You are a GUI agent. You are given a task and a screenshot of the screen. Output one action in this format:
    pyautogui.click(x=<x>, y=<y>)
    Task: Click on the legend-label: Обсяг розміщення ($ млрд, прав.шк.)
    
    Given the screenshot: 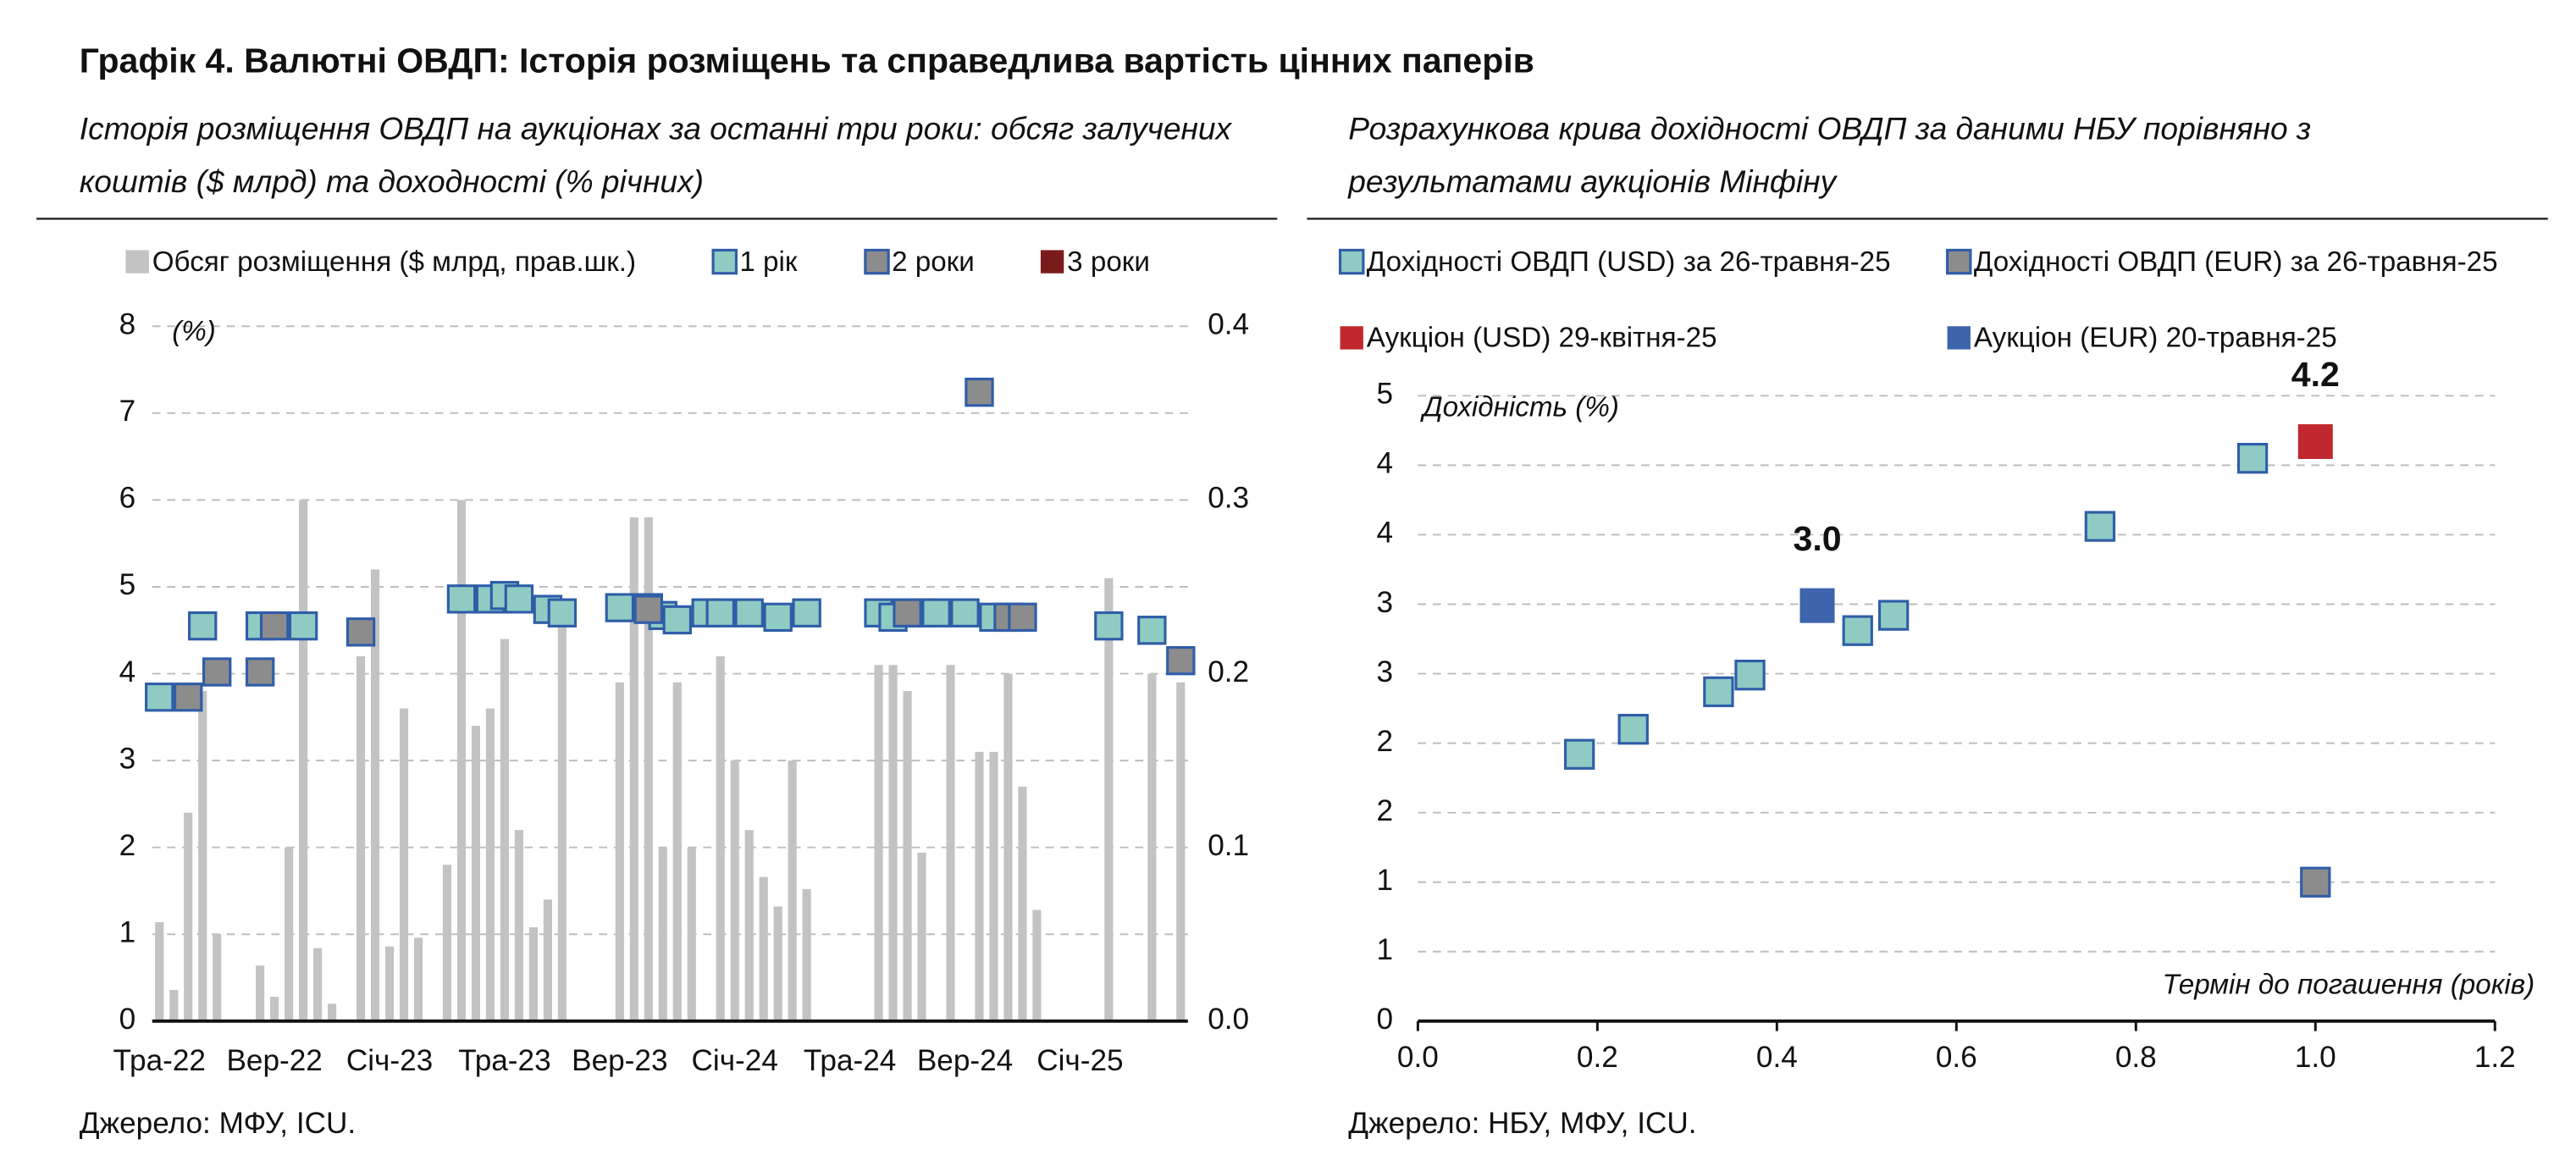 What is the action you would take?
    pyautogui.click(x=394, y=262)
    